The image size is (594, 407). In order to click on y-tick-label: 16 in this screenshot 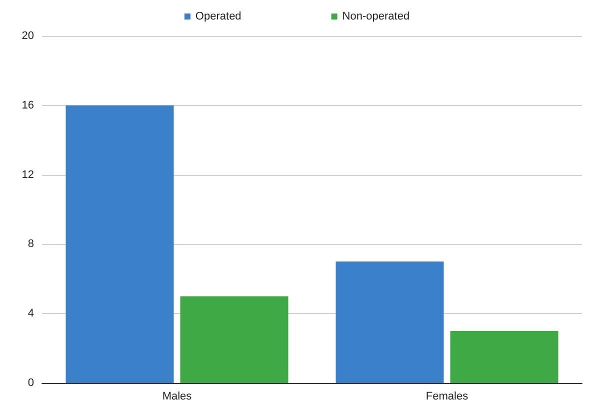, I will do `click(28, 105)`.